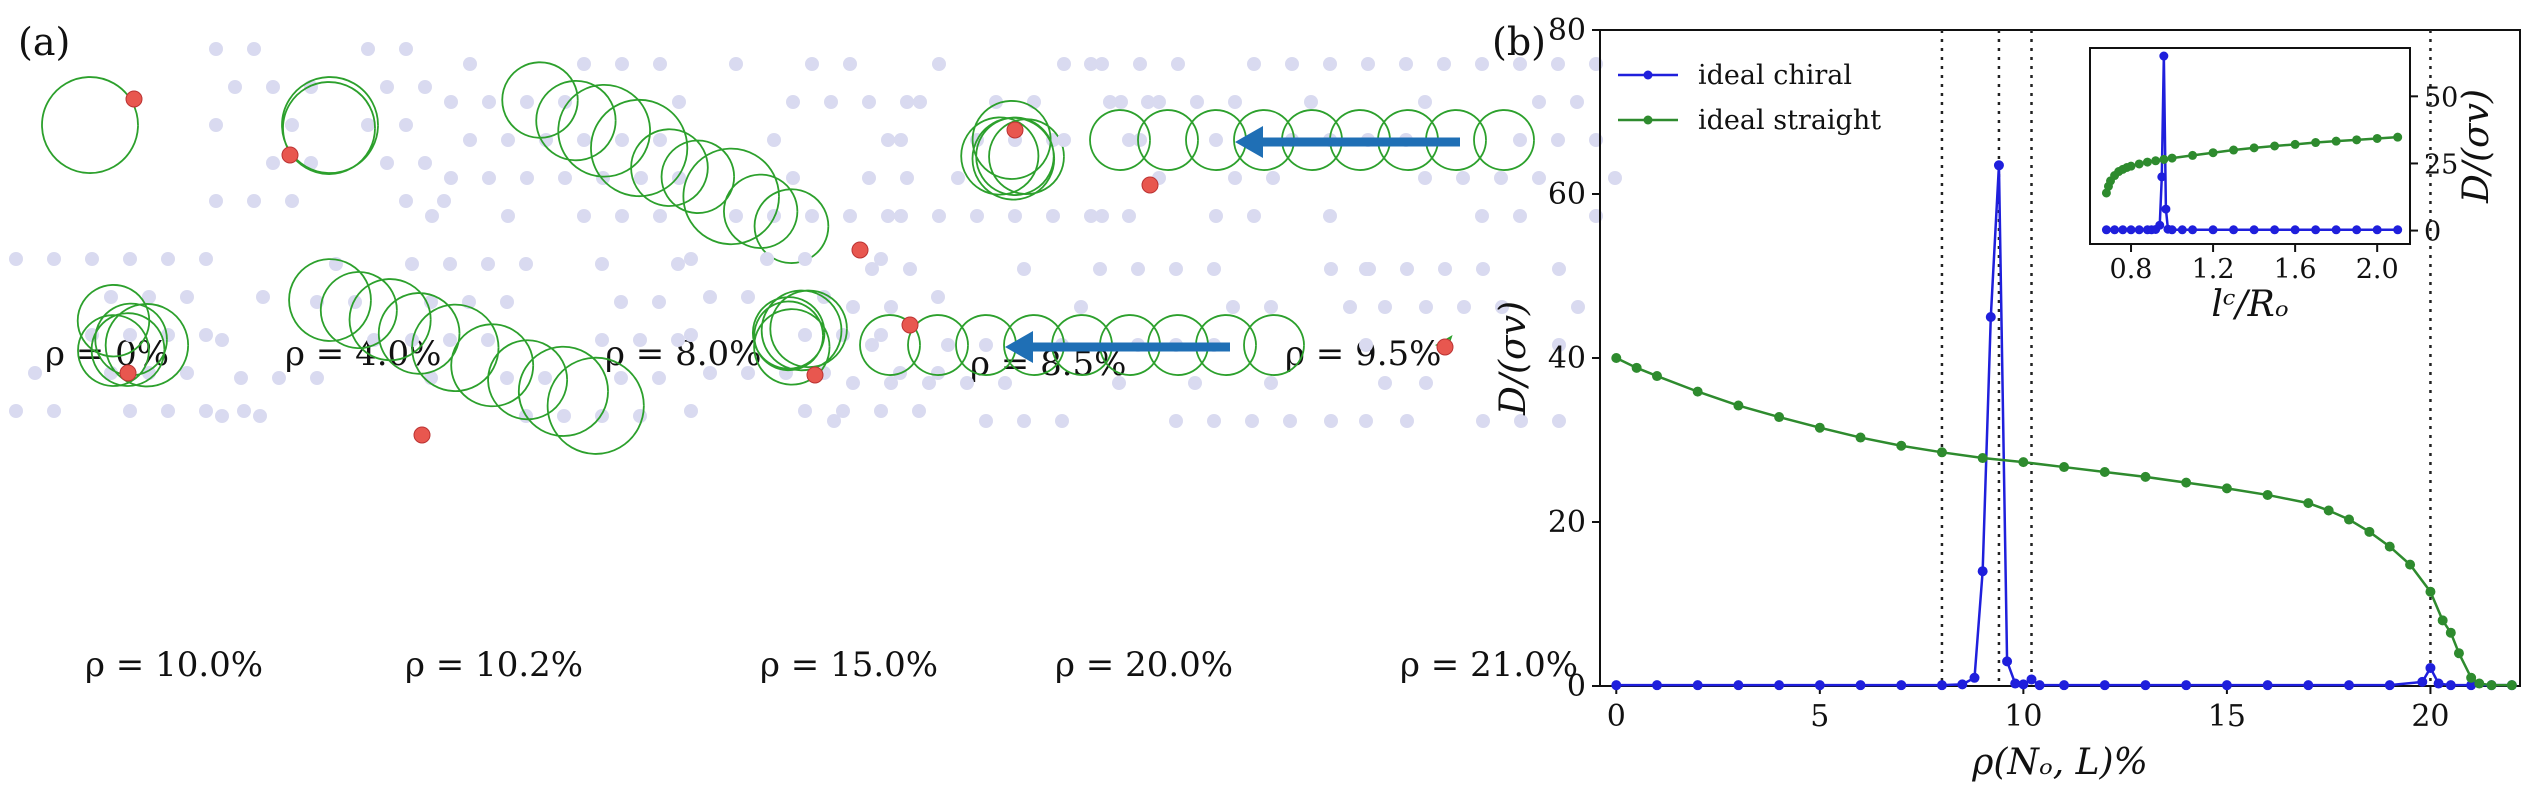 The width and height of the screenshot is (2538, 794). Describe the element at coordinates (2059, 762) in the screenshot. I see `x-axis-label: ρ(Nₒ, L)%` at that location.